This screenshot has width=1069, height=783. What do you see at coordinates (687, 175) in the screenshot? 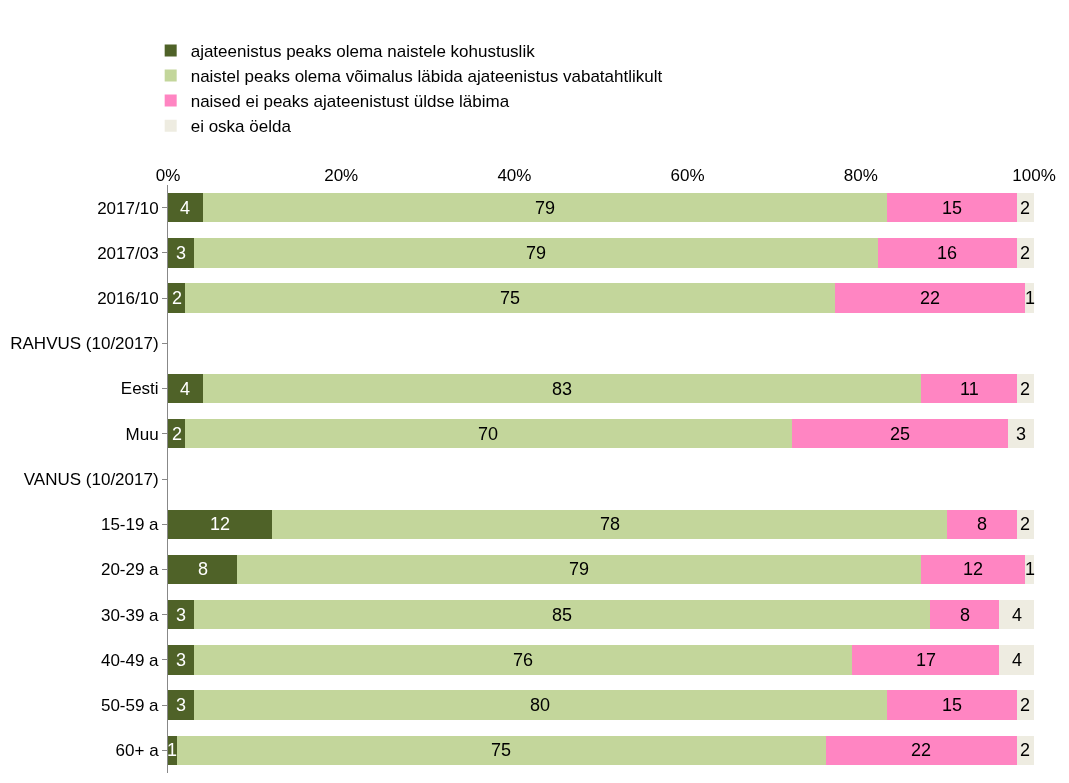
I see `x-tick-label: 60%` at bounding box center [687, 175].